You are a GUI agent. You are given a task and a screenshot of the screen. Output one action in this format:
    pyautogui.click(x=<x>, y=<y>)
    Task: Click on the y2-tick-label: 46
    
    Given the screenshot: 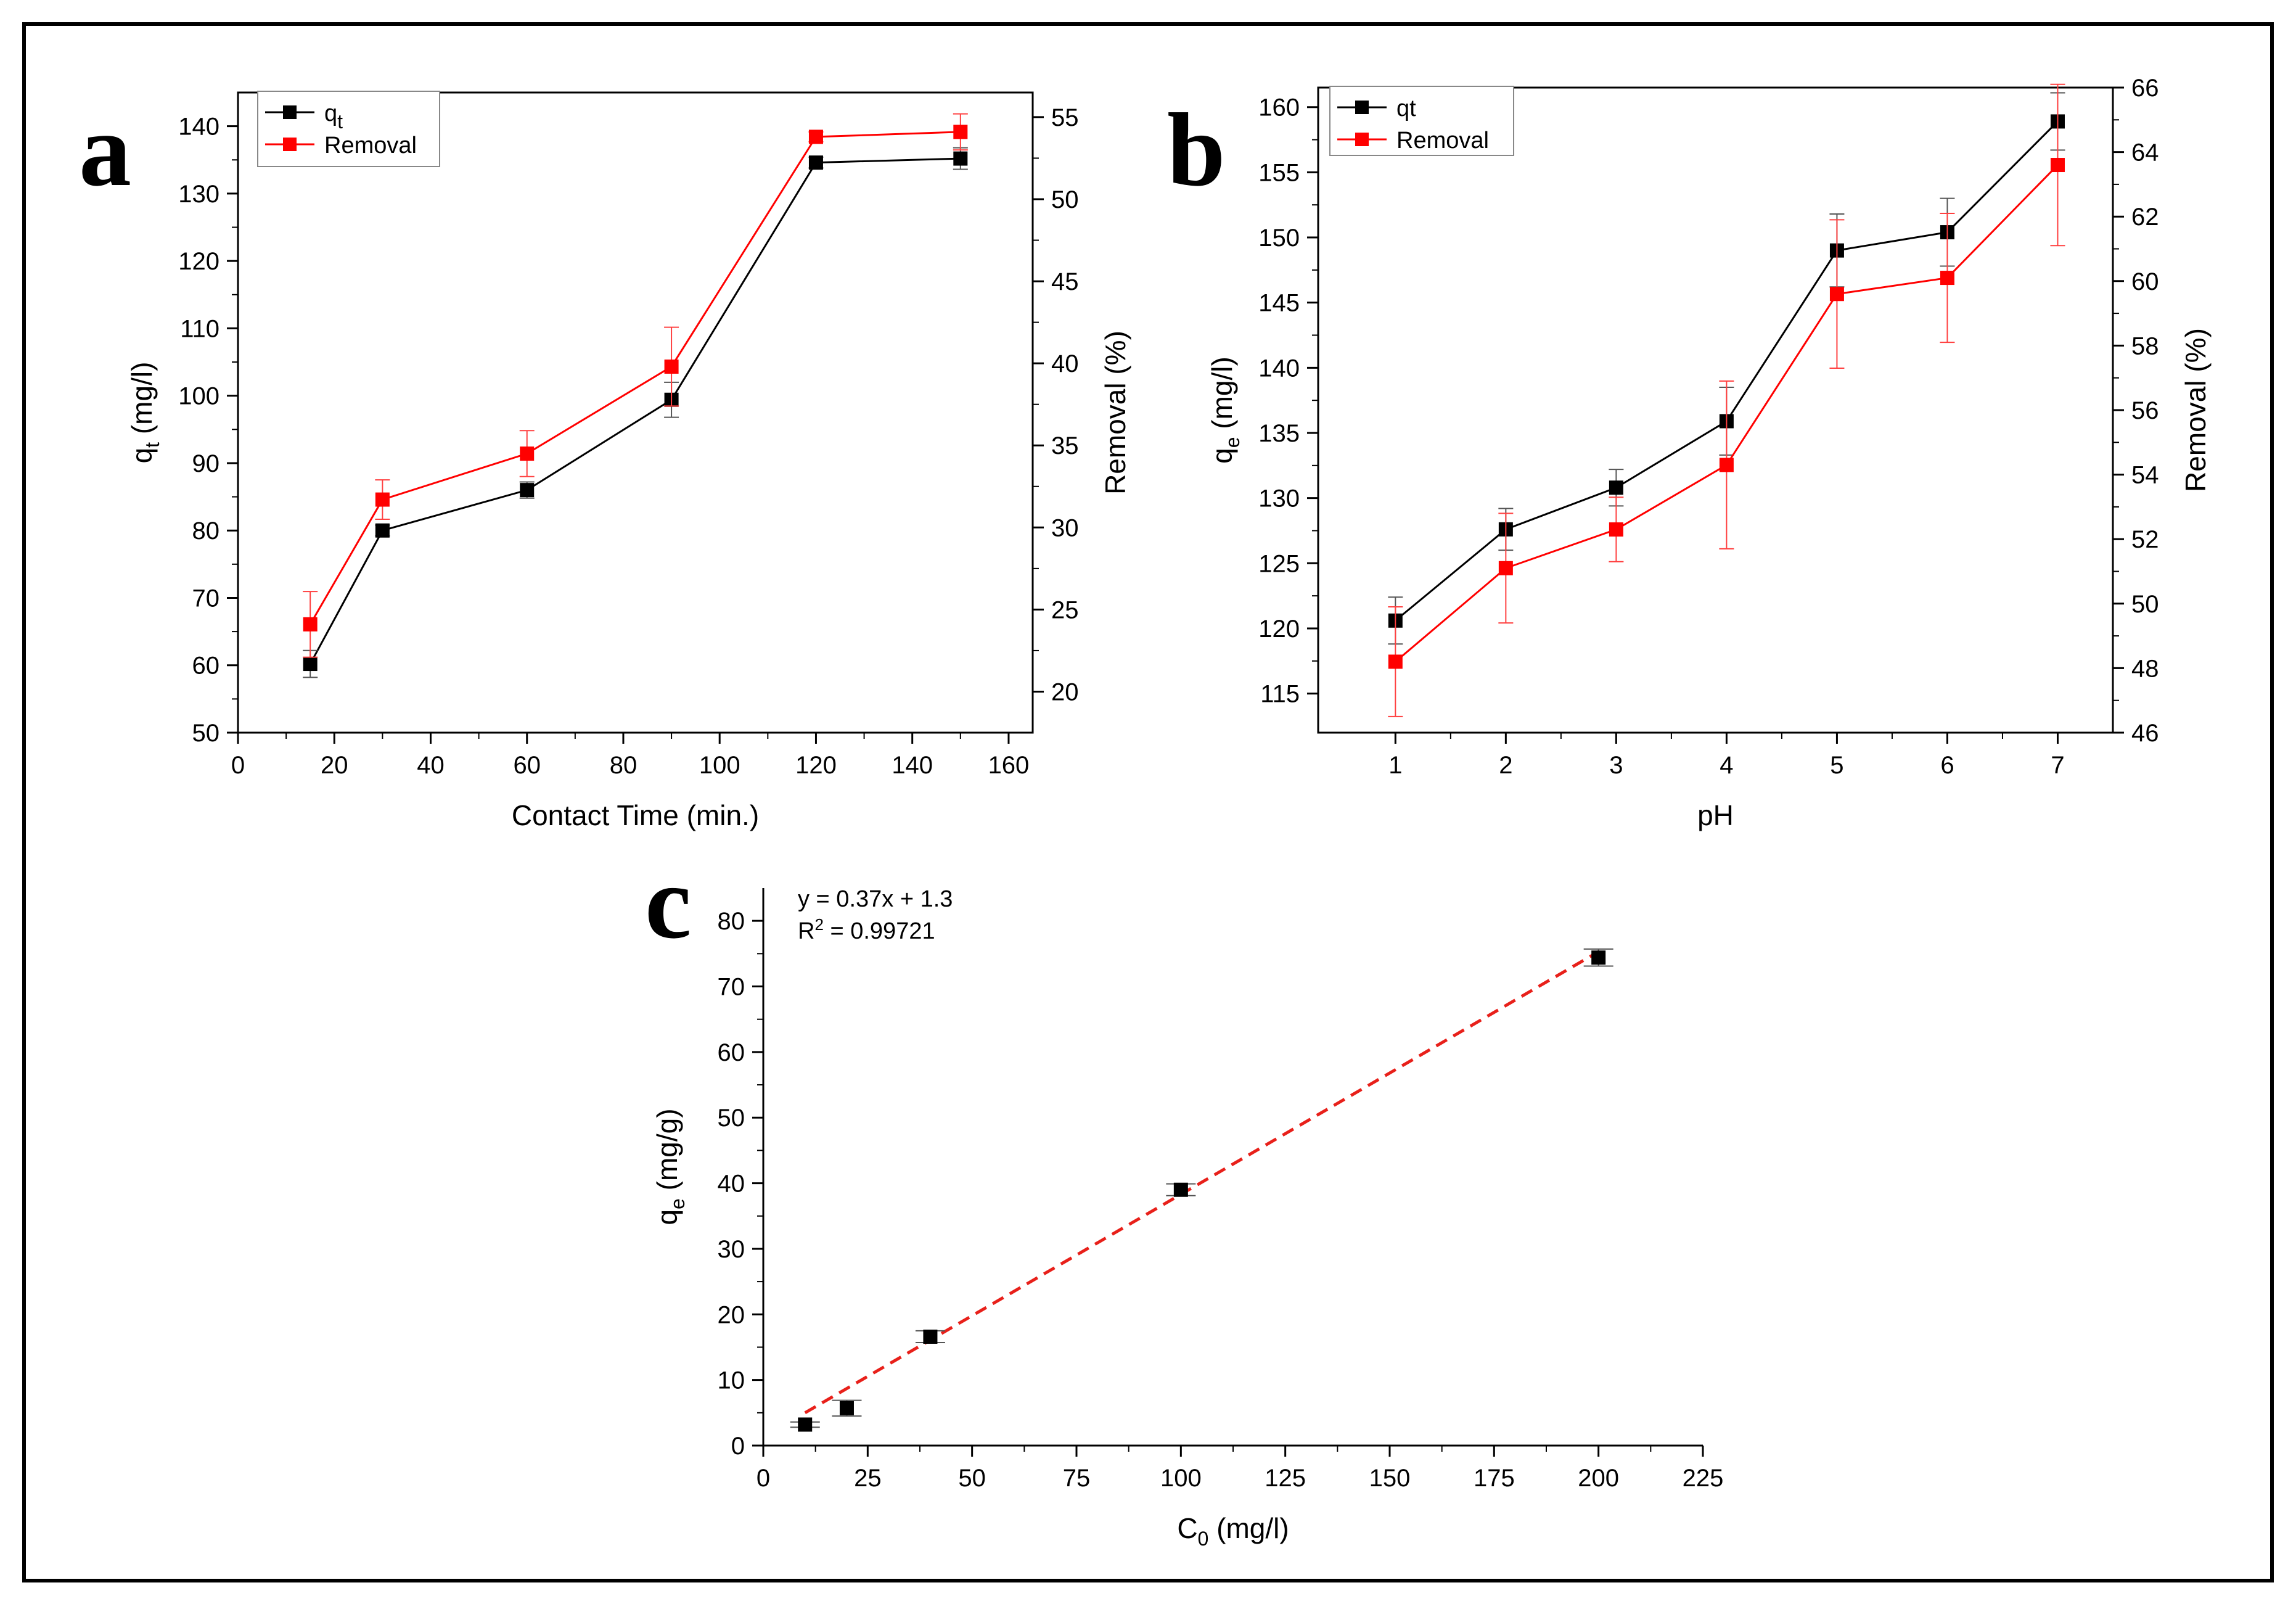 What is the action you would take?
    pyautogui.click(x=2145, y=733)
    